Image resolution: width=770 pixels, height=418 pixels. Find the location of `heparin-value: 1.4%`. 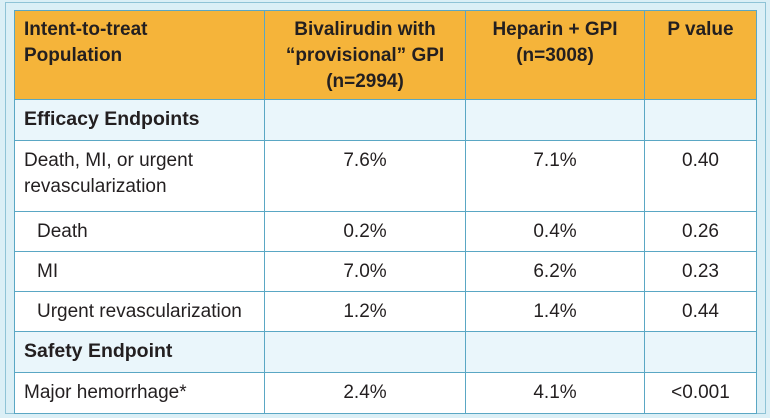

heparin-value: 1.4% is located at coordinates (555, 311).